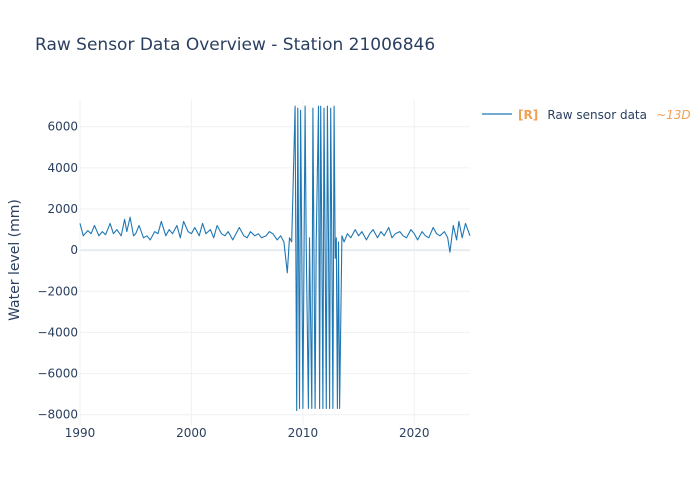 The width and height of the screenshot is (700, 500). What do you see at coordinates (62, 127) in the screenshot?
I see `y-tick-label: 6000` at bounding box center [62, 127].